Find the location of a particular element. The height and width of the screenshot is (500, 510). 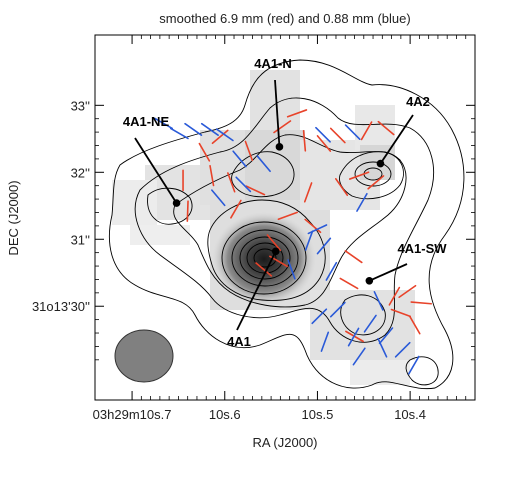

leader-4a1-sw is located at coordinates (388, 272).